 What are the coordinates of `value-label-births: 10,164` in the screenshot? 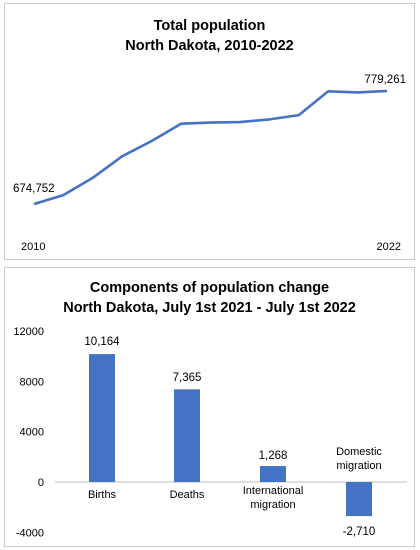 It's located at (102, 342).